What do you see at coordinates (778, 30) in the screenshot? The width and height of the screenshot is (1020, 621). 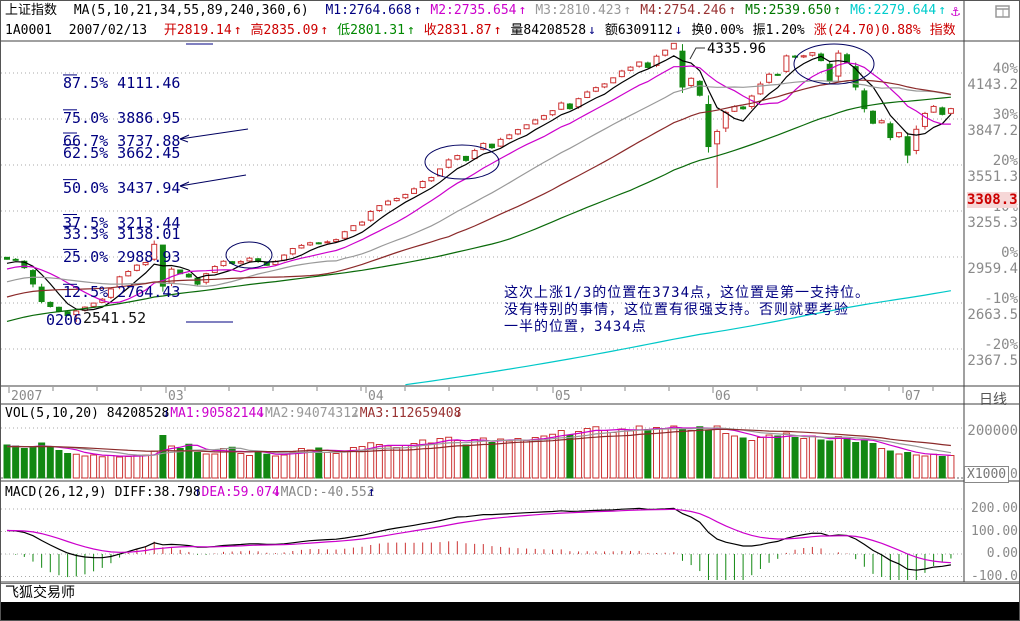 I see `quote-field: 振1.20%` at bounding box center [778, 30].